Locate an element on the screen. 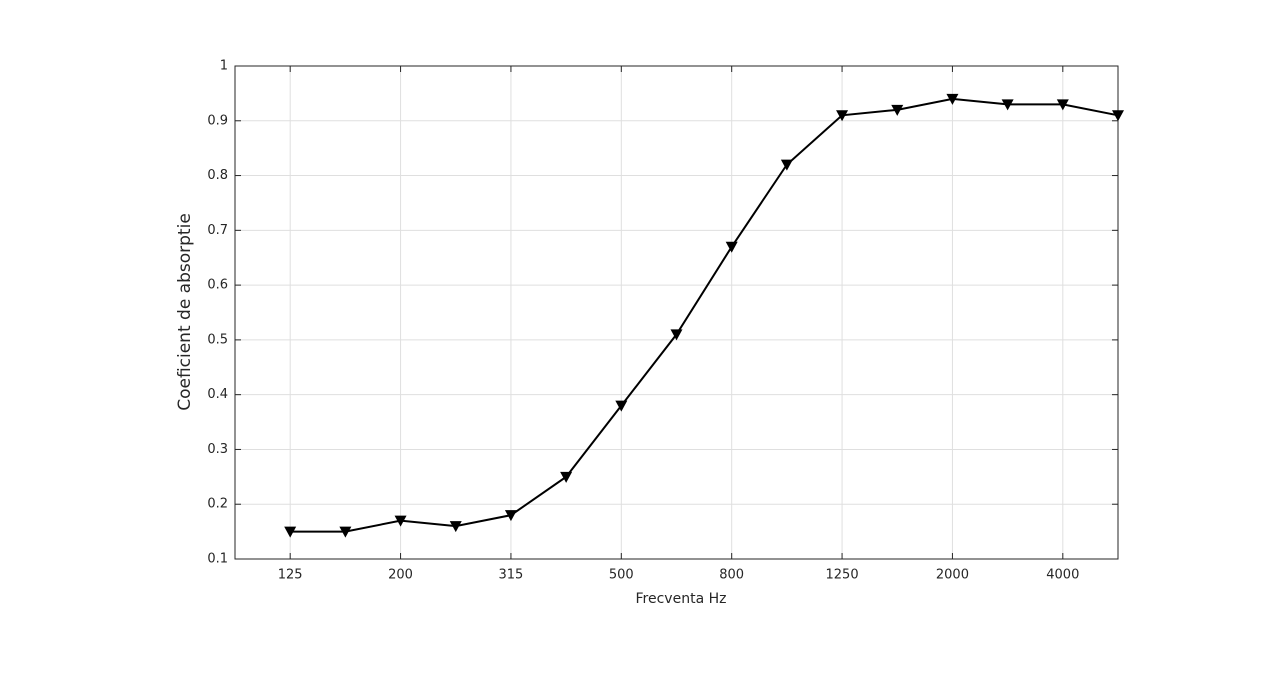 The image size is (1280, 682). y-tick-label: 0.2 is located at coordinates (217, 504).